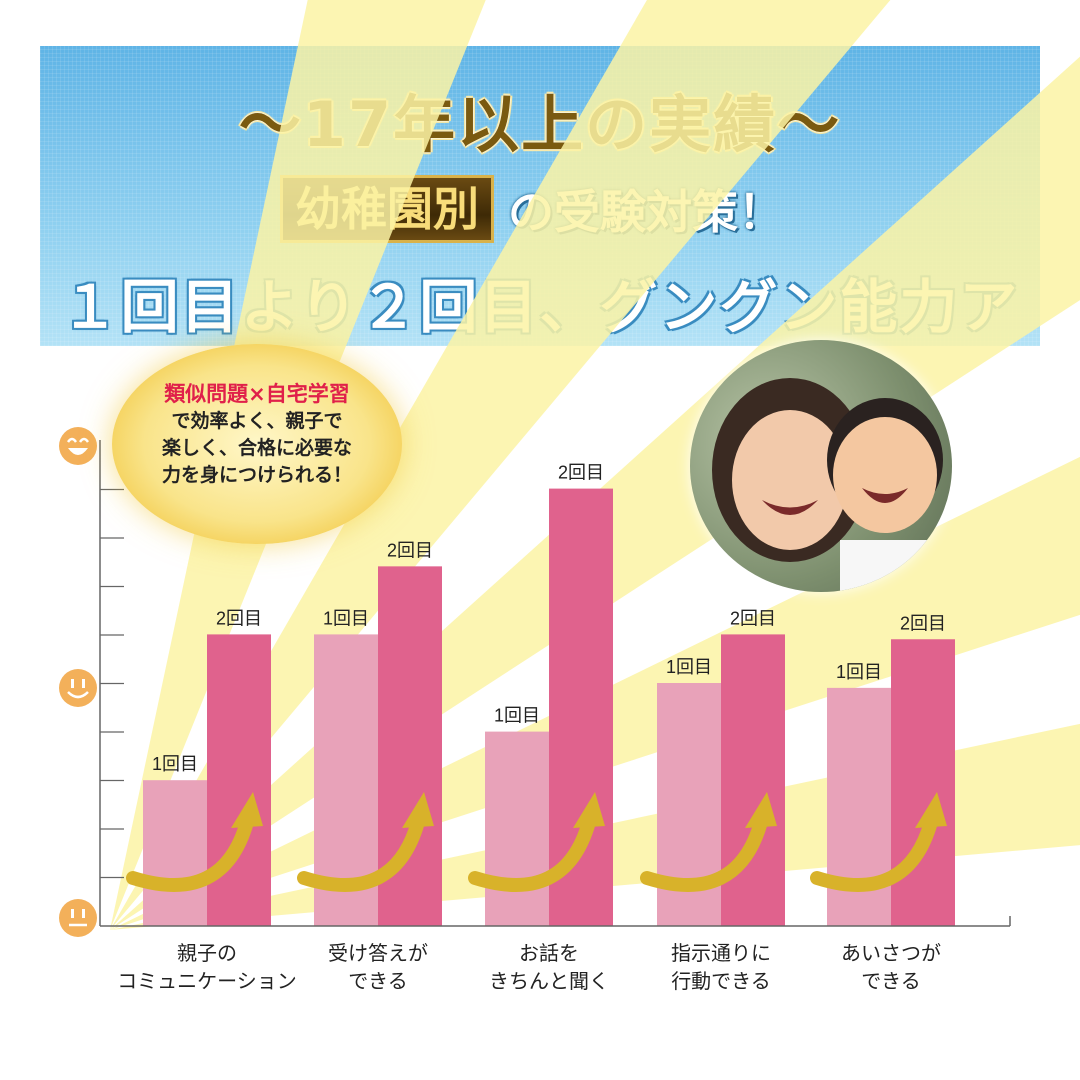 This screenshot has height=1080, width=1080. I want to click on laughing-face-icon, so click(78, 446).